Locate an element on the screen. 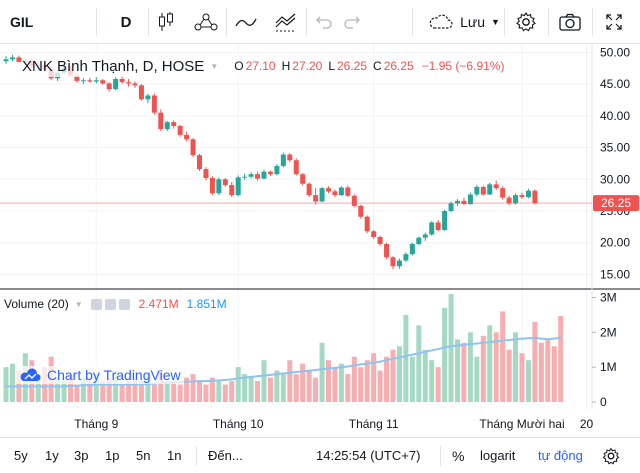  undo-button is located at coordinates (324, 22).